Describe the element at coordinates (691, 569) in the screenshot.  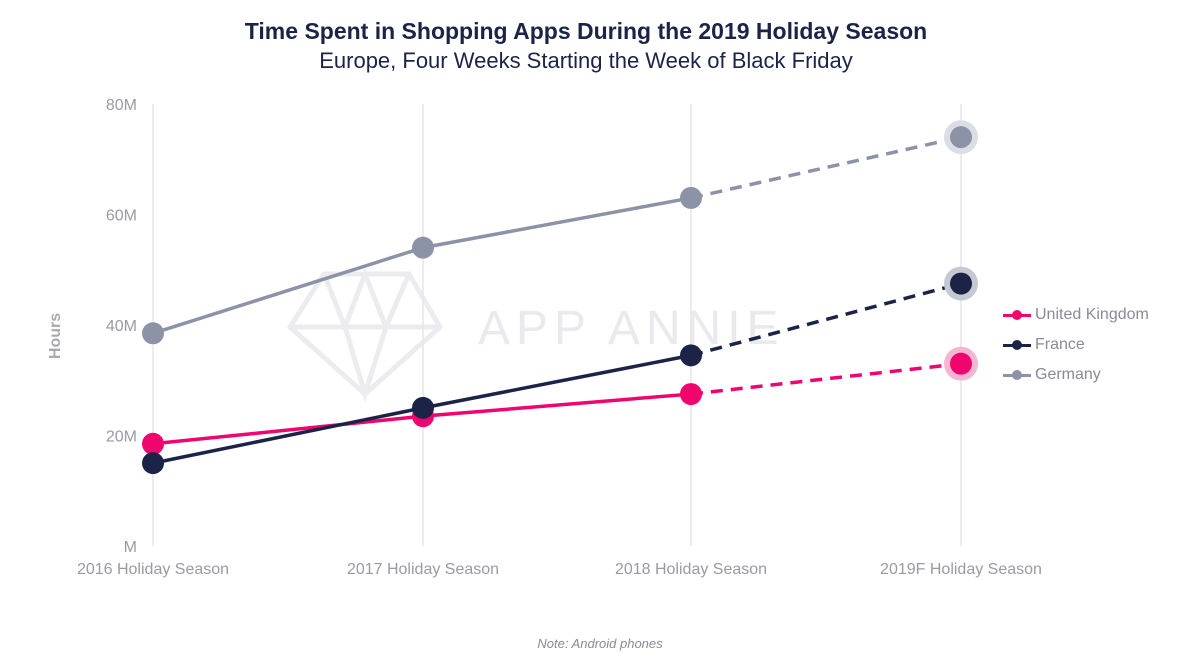
I see `x-tick-label: 2018 Holiday Season` at that location.